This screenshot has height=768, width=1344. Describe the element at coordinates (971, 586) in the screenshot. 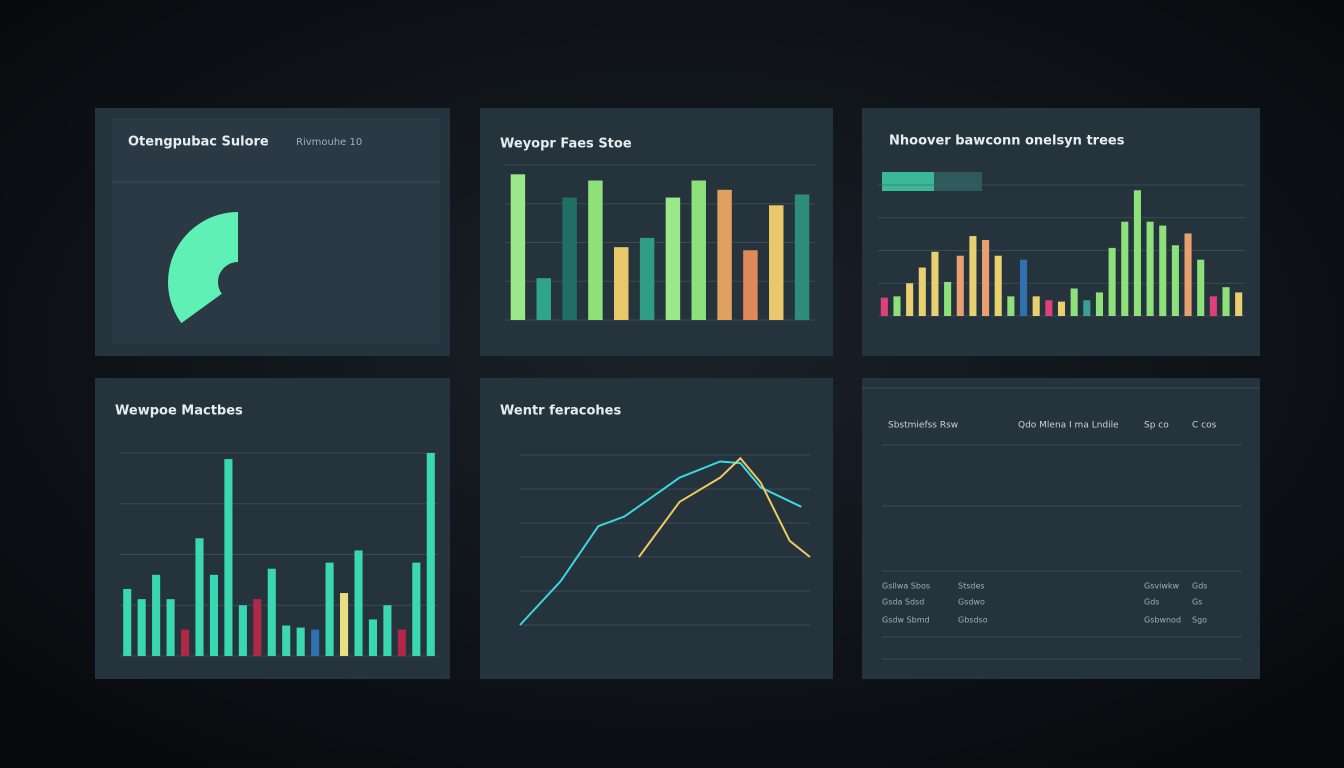

I see `table-cell: Stsdes` at that location.